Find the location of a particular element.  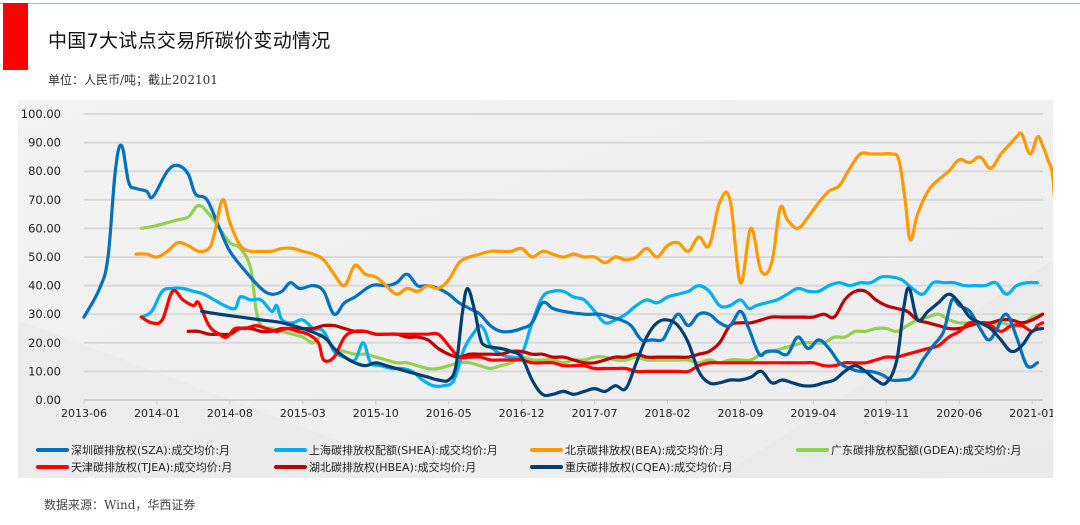

legend-label: 北京碳排放权(BEA):成交均价:月 is located at coordinates (645, 450).